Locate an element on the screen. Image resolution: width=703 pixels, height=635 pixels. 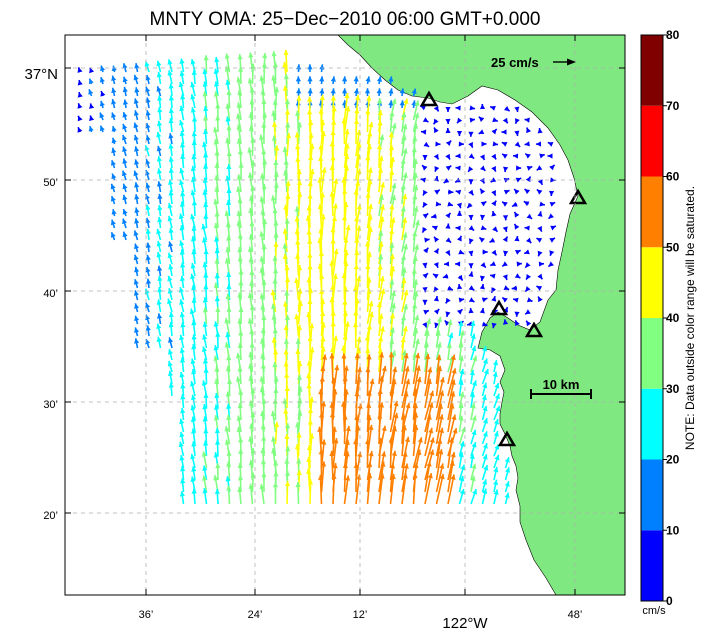
radar-station-marker is located at coordinates (578, 196).